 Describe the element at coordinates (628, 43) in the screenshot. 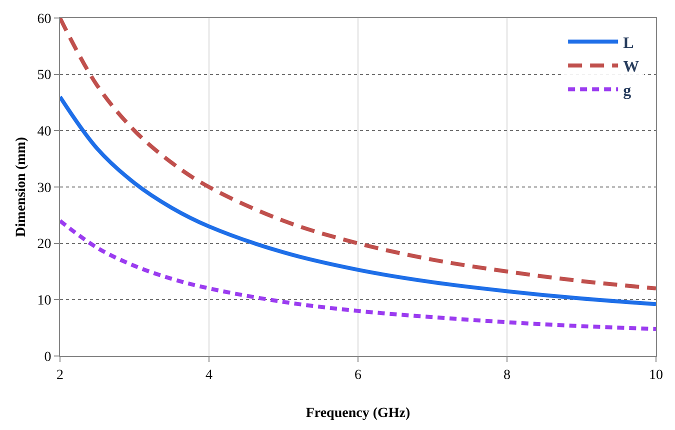

I see `legend-label: L` at that location.